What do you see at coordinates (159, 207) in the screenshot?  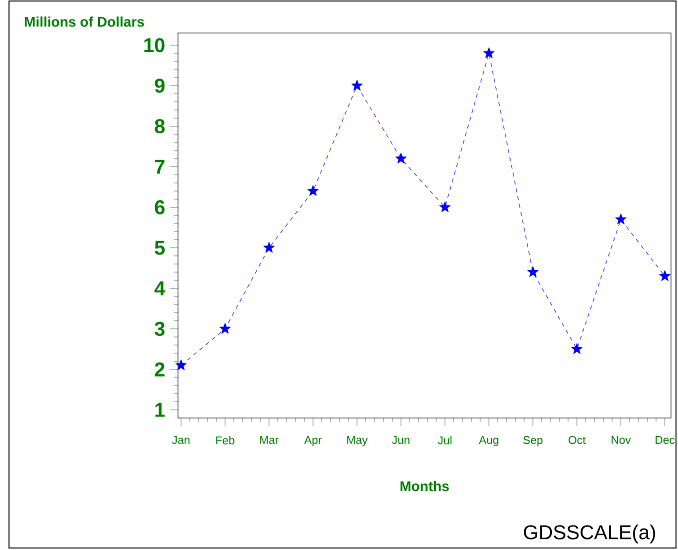 I see `y-tick-label: 6` at bounding box center [159, 207].